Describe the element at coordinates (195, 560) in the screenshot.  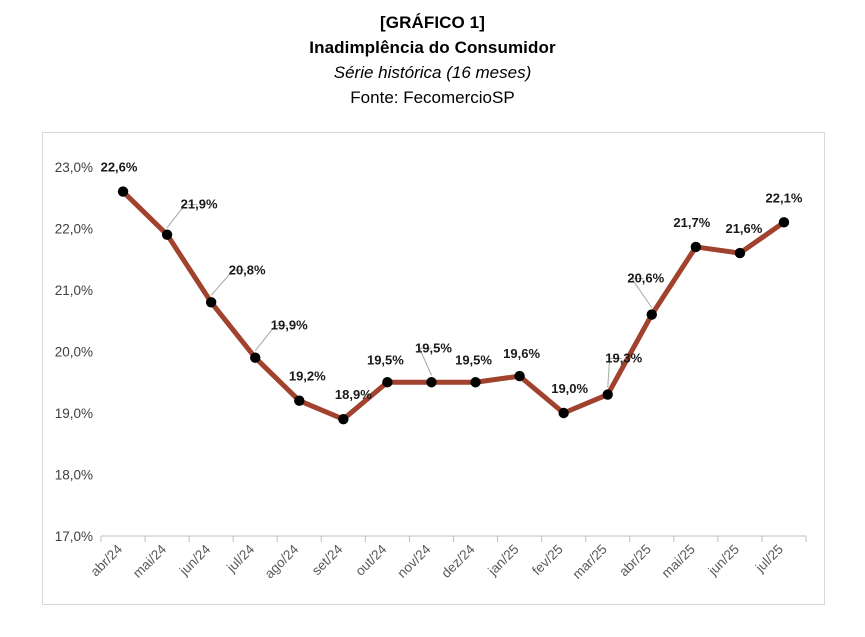
I see `x-axis-tick-label: jun/24` at that location.